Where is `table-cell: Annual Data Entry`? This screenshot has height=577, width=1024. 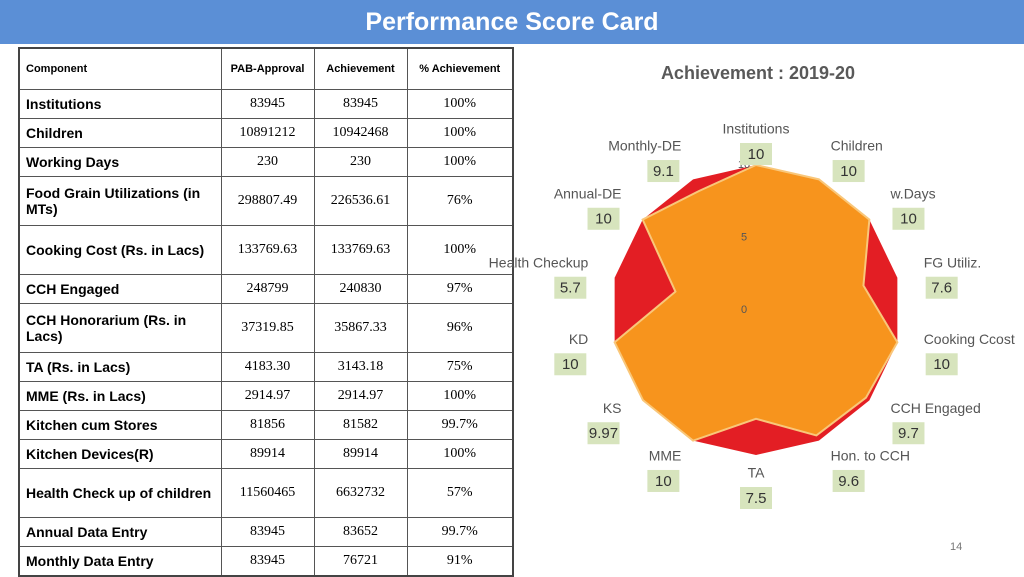
table-cell: Annual Data Entry is located at coordinates (120, 532).